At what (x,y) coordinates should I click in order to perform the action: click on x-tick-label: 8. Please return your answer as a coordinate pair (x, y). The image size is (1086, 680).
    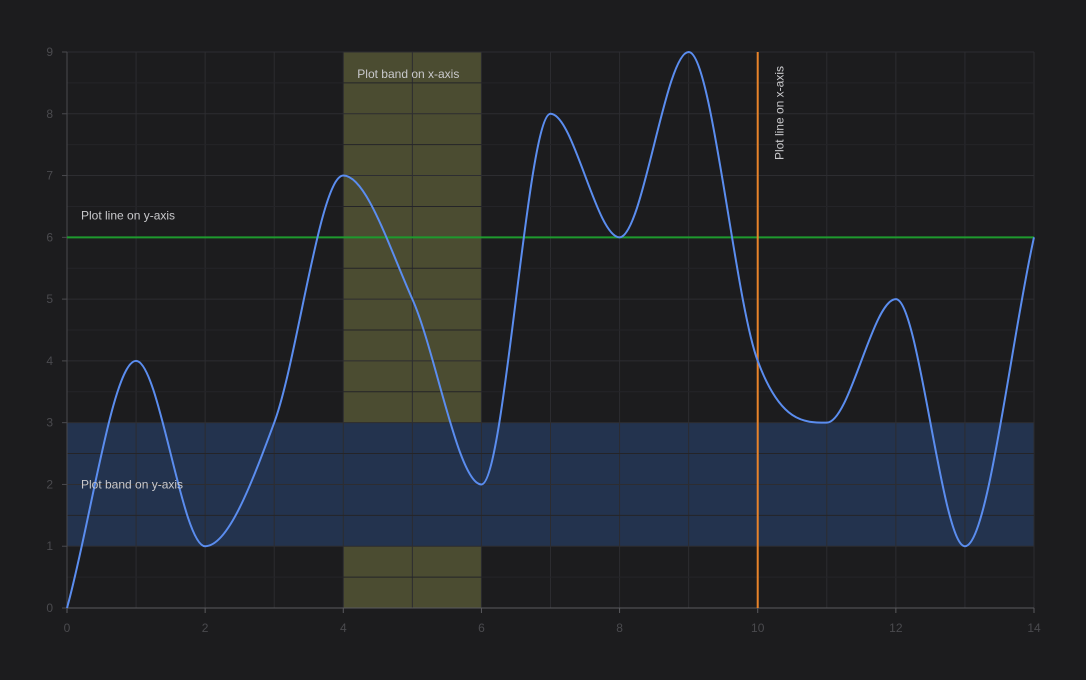
    Looking at the image, I should click on (619, 628).